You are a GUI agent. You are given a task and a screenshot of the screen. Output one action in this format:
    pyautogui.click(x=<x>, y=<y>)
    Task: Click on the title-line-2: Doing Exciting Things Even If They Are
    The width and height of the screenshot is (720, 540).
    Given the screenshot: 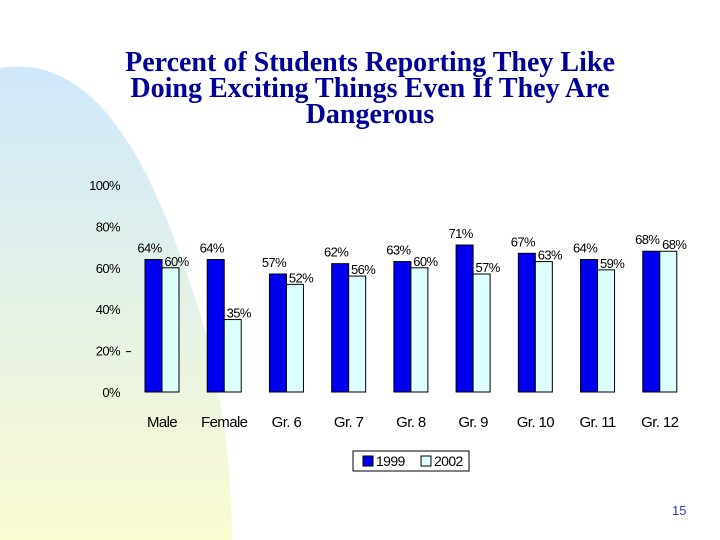 What is the action you would take?
    pyautogui.click(x=370, y=88)
    